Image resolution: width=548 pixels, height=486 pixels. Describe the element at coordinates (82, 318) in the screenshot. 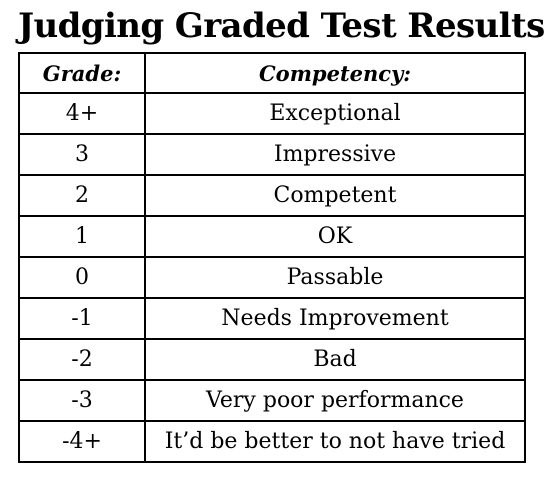

I see `grade-cell: -1` at that location.